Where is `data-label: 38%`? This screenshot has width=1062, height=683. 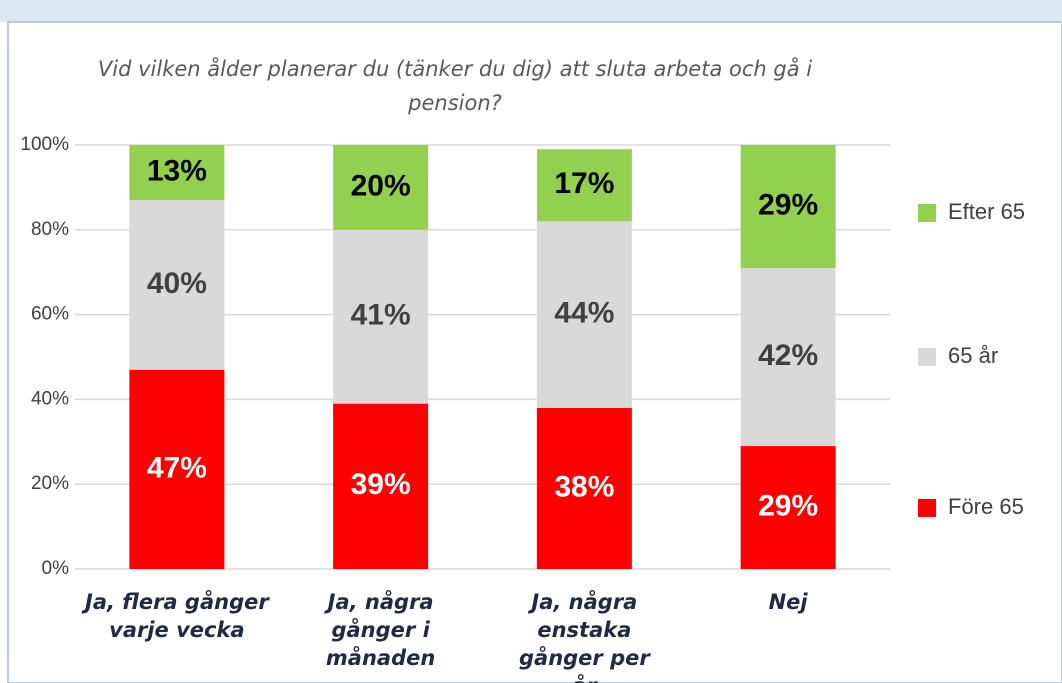
data-label: 38% is located at coordinates (584, 486).